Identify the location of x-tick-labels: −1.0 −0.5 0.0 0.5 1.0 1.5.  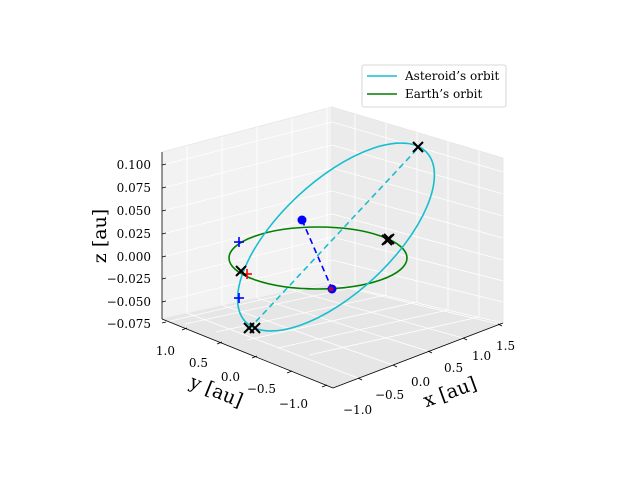
(429, 378).